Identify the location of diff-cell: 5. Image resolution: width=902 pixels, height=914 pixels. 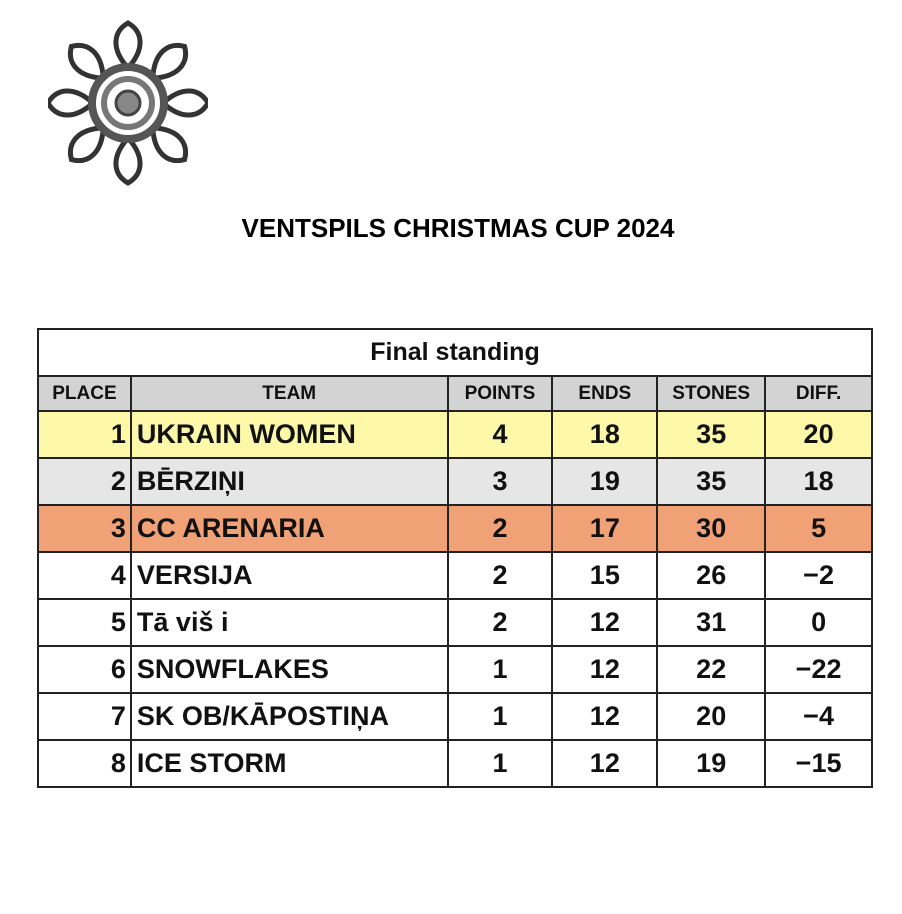
(818, 528).